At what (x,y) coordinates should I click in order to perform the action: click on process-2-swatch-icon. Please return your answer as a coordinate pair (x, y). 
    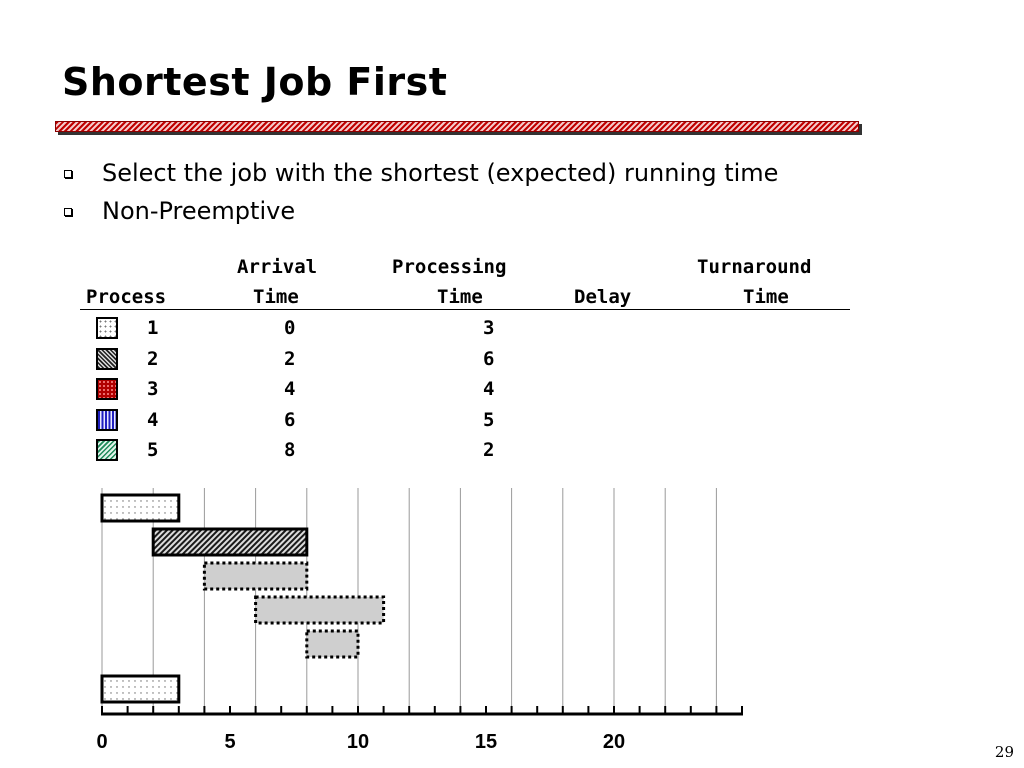
    Looking at the image, I should click on (107, 359).